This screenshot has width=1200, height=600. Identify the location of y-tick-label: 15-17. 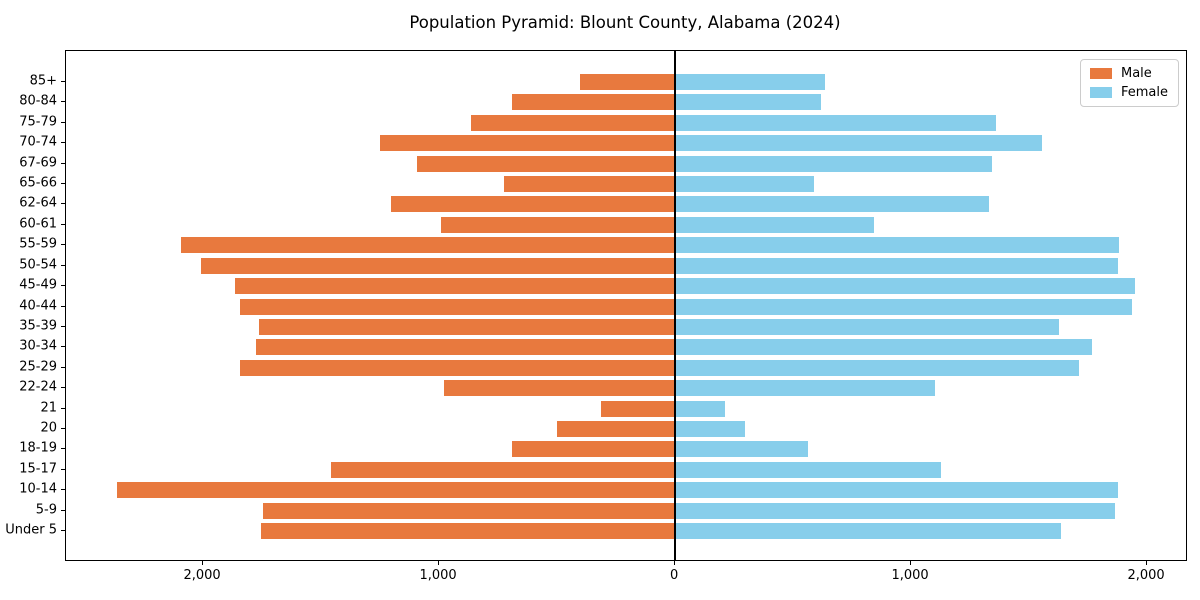
(38, 469).